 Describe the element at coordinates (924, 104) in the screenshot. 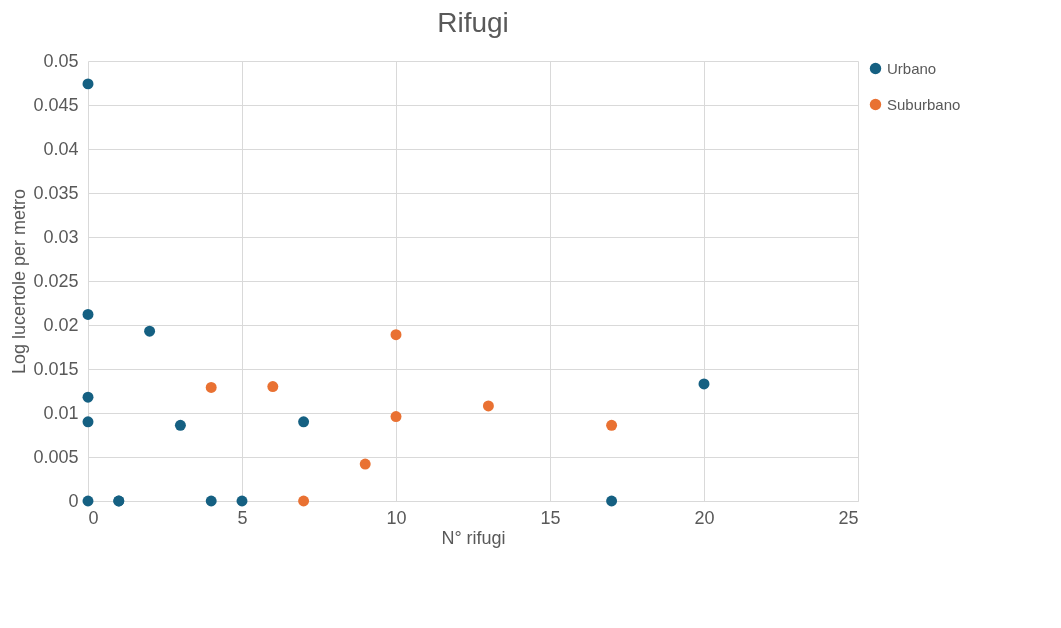

I see `legend-label: Suburbano` at that location.